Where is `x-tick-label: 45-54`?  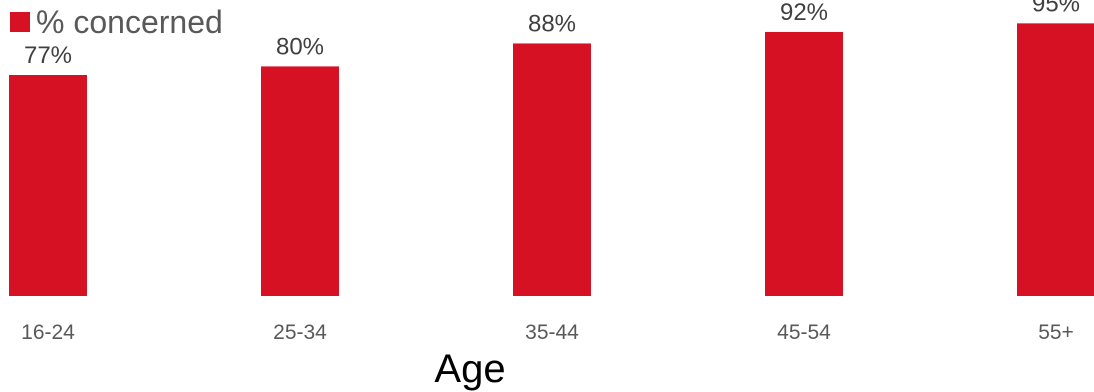
x-tick-label: 45-54 is located at coordinates (804, 332).